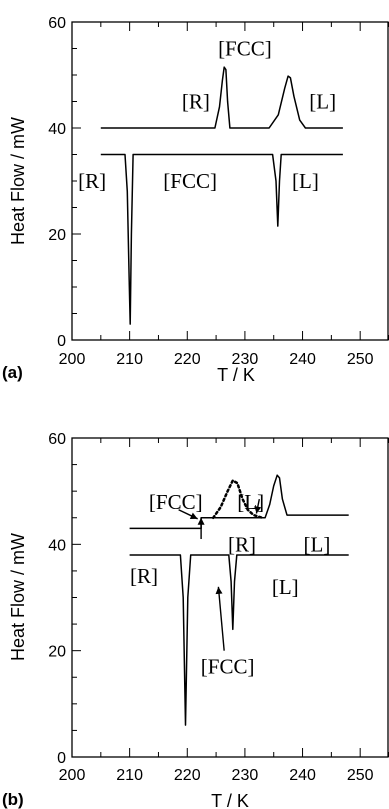 This screenshot has height=809, width=389. What do you see at coordinates (13, 799) in the screenshot?
I see `panel-label: (b)` at bounding box center [13, 799].